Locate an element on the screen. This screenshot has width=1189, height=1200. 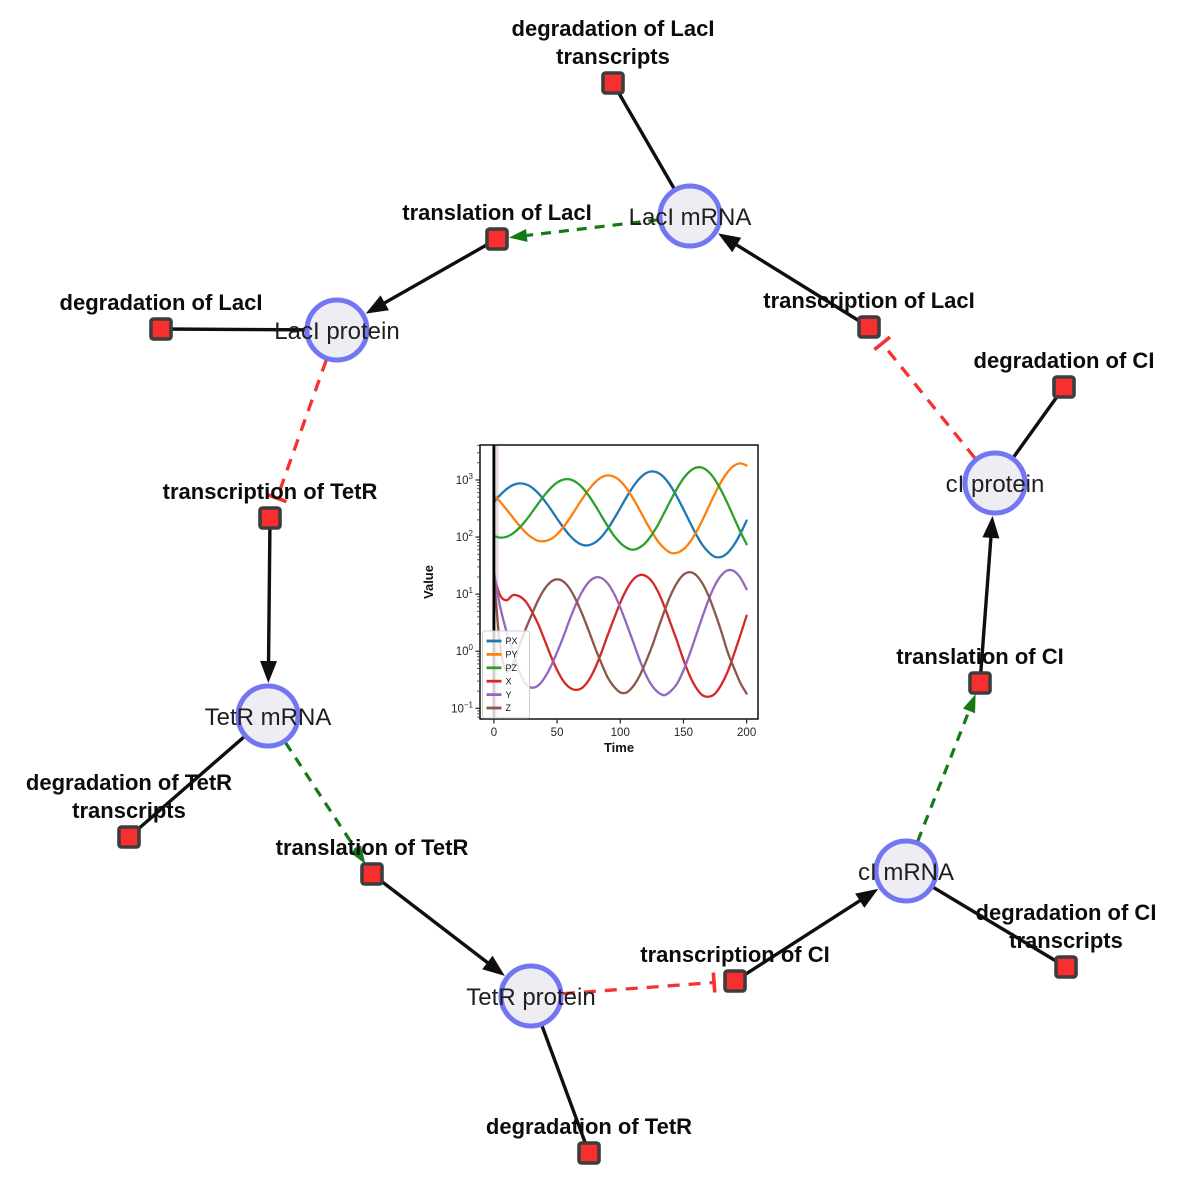
series-X is located at coordinates (620, 635).